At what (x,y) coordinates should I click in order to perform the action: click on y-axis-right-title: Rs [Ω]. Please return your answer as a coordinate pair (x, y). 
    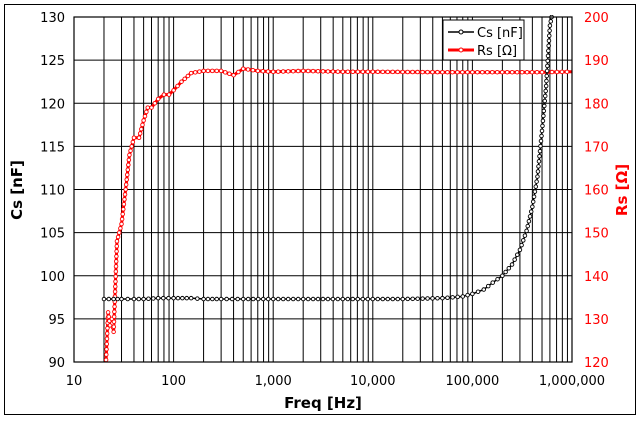
    Looking at the image, I should click on (622, 190).